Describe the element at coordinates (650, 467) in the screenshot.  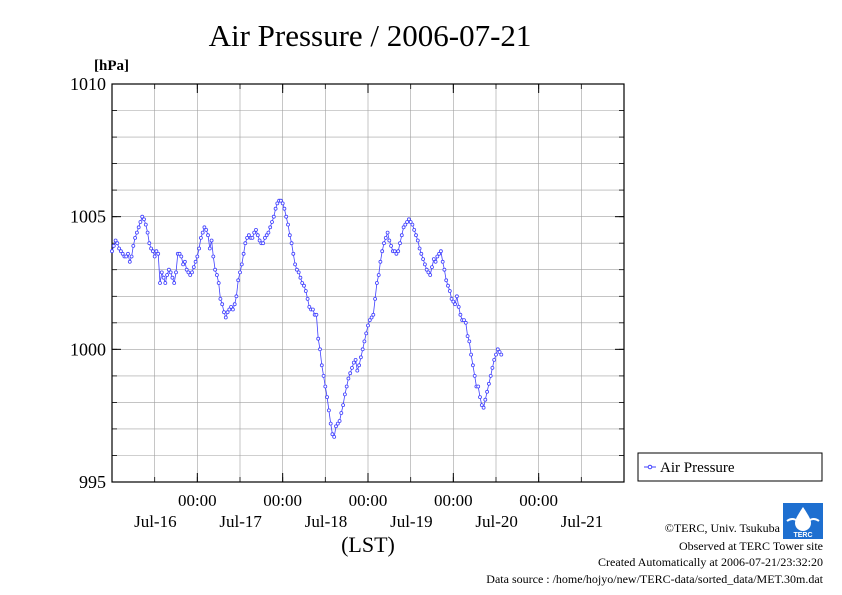
I see `legend-marker` at that location.